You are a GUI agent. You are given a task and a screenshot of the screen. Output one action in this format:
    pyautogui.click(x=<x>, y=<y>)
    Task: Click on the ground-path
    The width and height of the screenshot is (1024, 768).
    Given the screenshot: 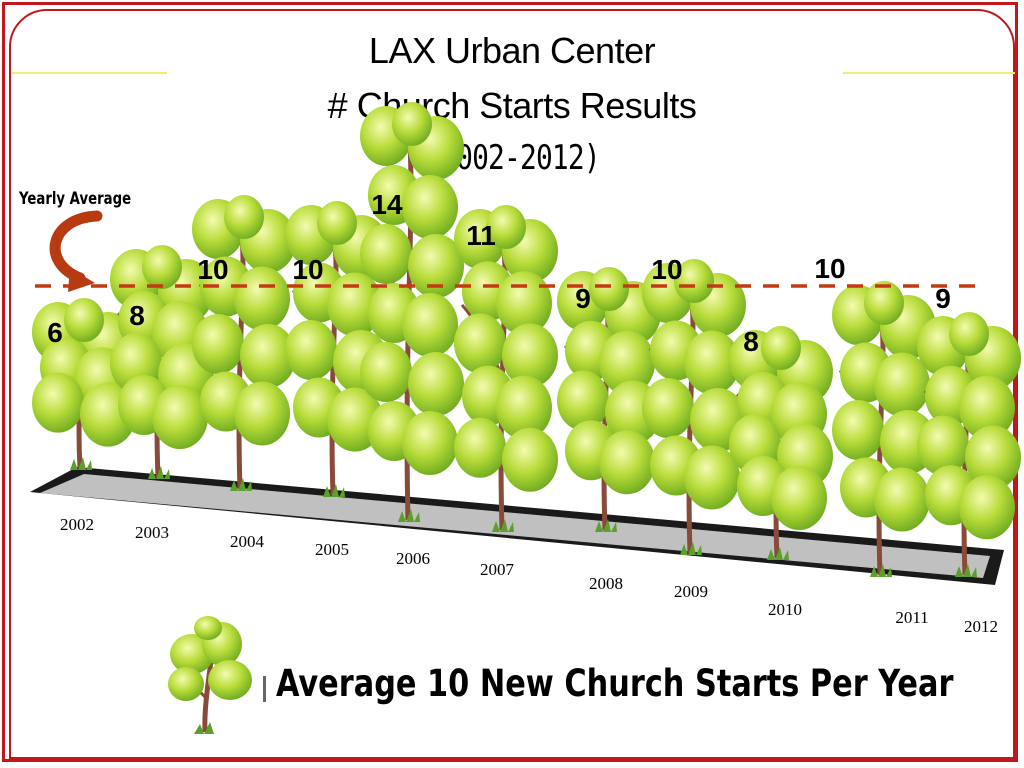 What is the action you would take?
    pyautogui.click(x=517, y=526)
    